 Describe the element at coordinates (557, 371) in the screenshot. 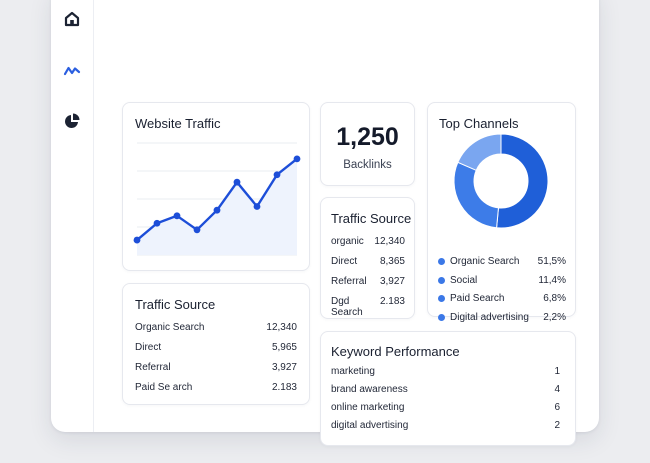

I see `keyword-value: 1` at that location.